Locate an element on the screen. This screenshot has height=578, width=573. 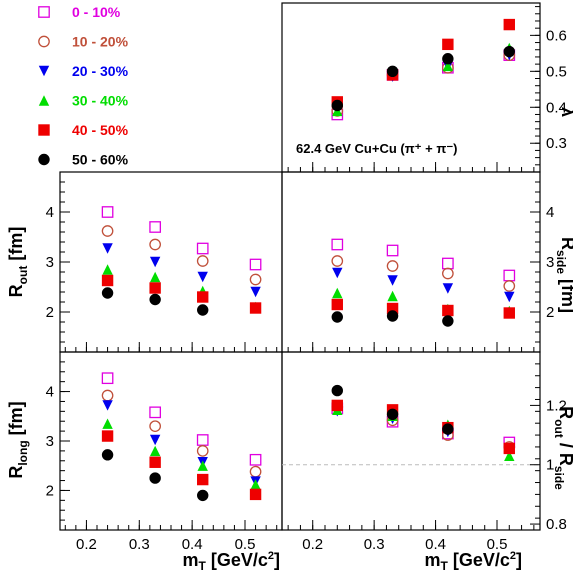
panel-rout: 2 3 4 is located at coordinates (164, 262).